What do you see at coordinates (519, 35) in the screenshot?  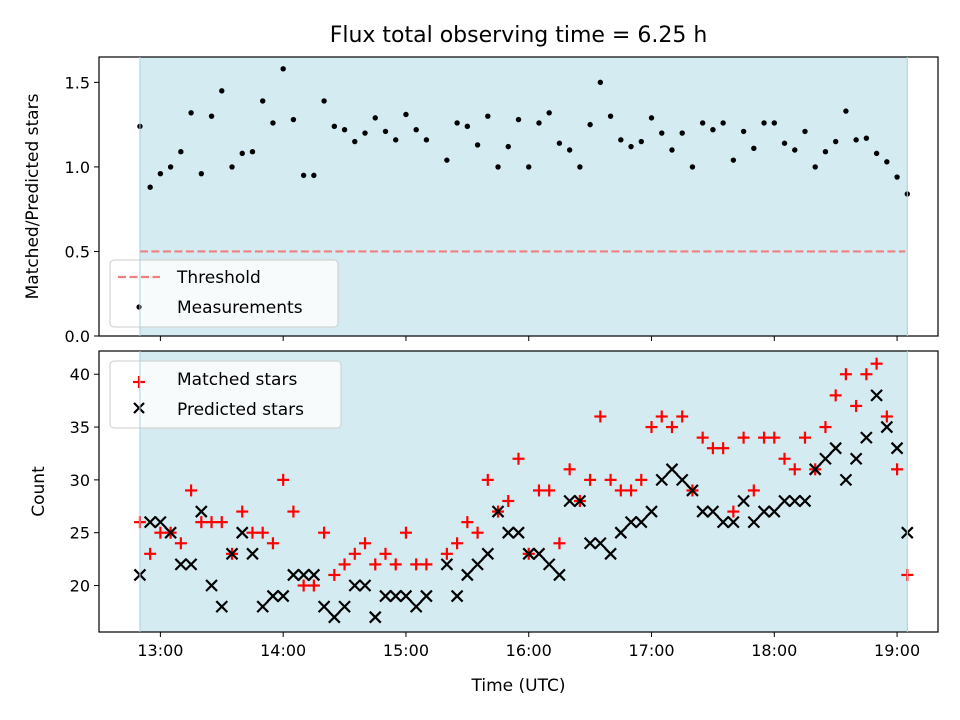 I see `chart-title: Flux total observing time = 6.25 h` at bounding box center [519, 35].